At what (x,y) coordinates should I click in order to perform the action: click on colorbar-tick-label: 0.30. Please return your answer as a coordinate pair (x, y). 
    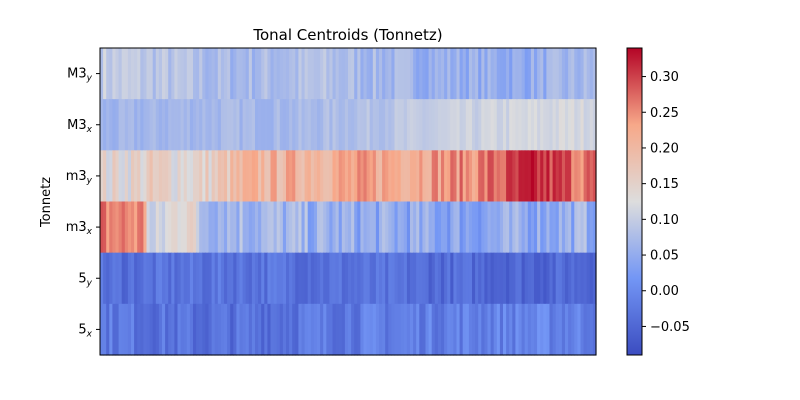
    Looking at the image, I should click on (664, 77).